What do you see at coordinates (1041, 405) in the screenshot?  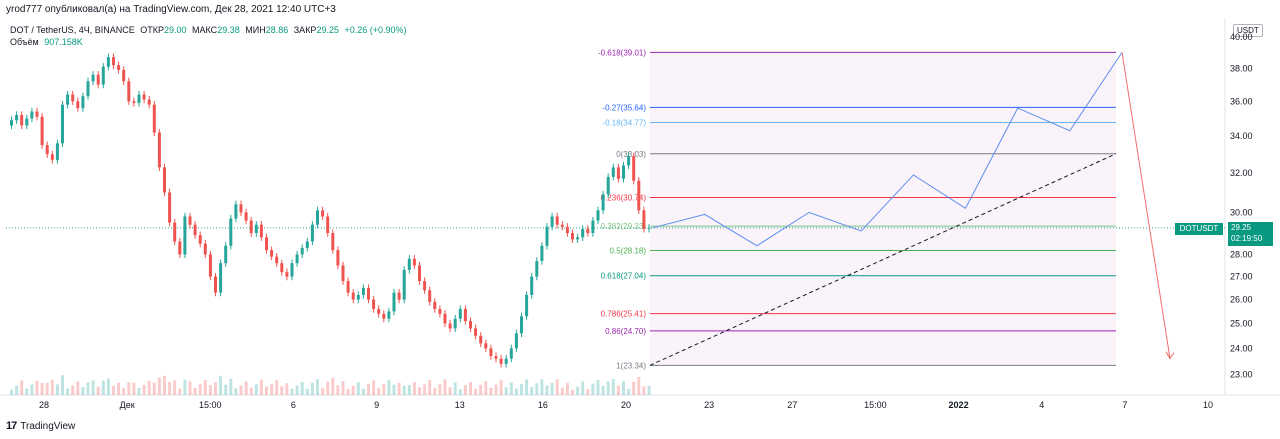 I see `x-tick-label: 4` at bounding box center [1041, 405].